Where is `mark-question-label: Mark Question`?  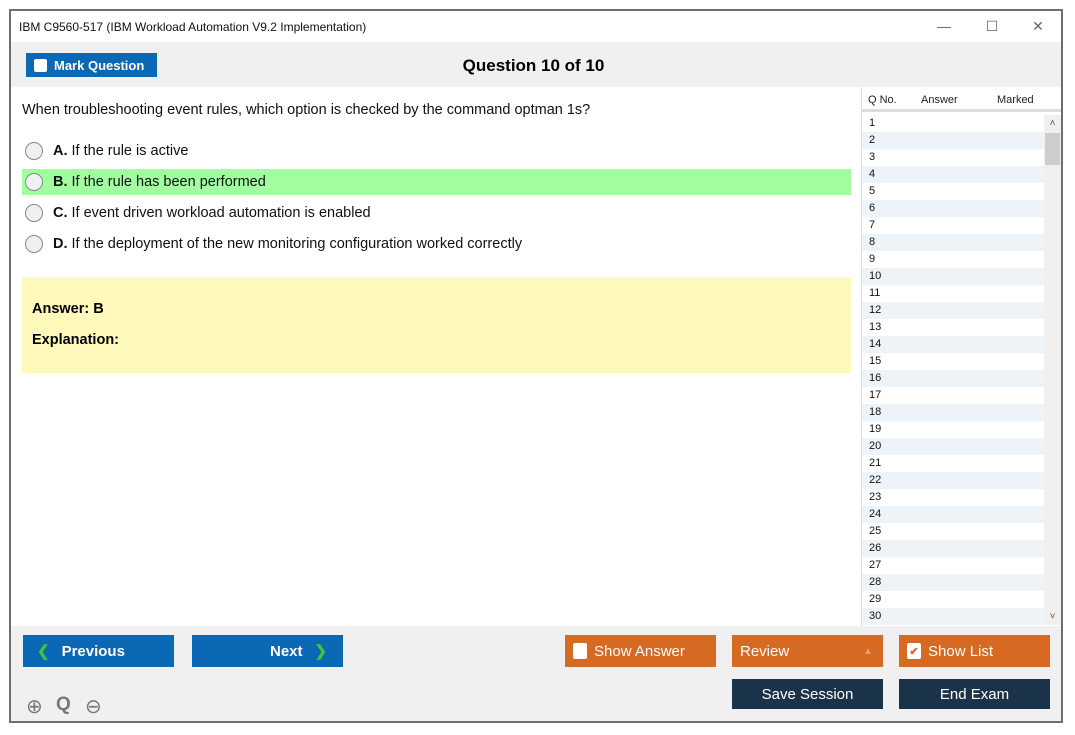
mark-question-label: Mark Question is located at coordinates (99, 65).